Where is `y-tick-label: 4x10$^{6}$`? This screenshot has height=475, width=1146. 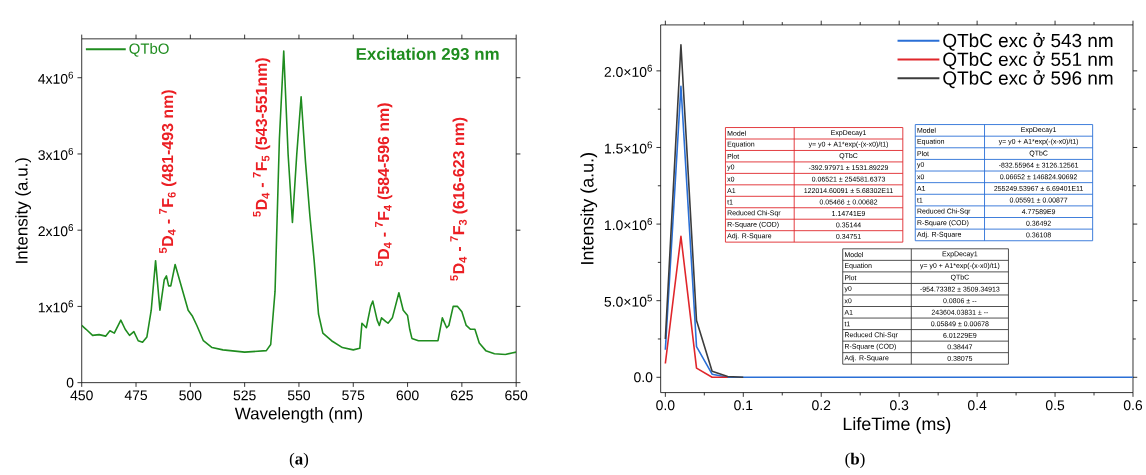 y-tick-label: 4x10$^{6}$ is located at coordinates (56, 77).